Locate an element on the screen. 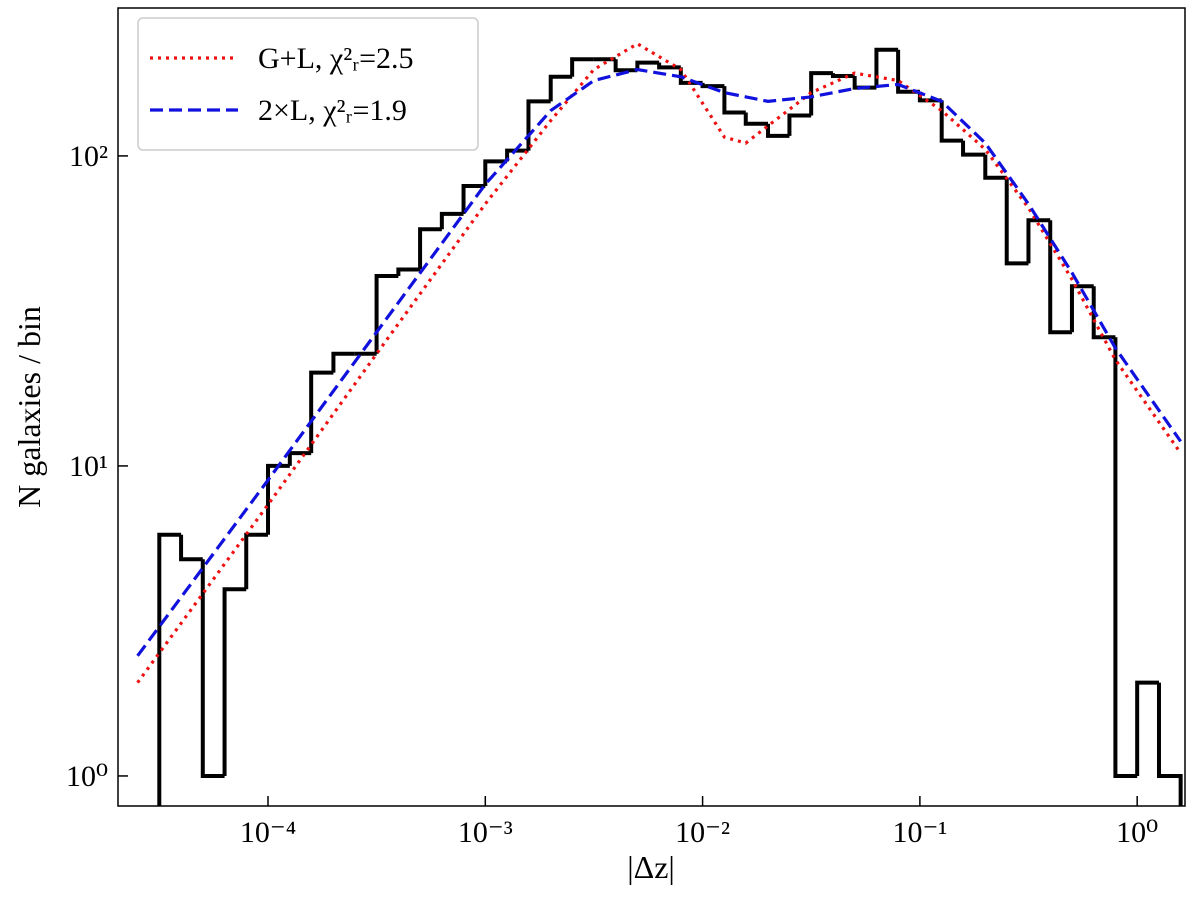 The image size is (1200, 903). legend-label: G+L, χ²ᵣ=2.5 is located at coordinates (336, 58).